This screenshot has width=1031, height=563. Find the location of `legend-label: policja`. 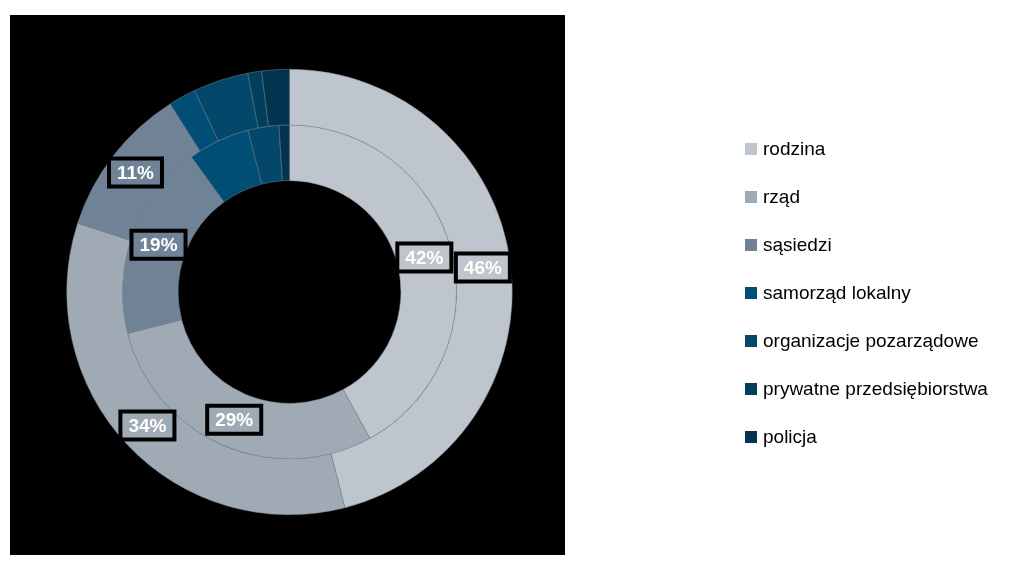

legend-label: policja is located at coordinates (790, 437).